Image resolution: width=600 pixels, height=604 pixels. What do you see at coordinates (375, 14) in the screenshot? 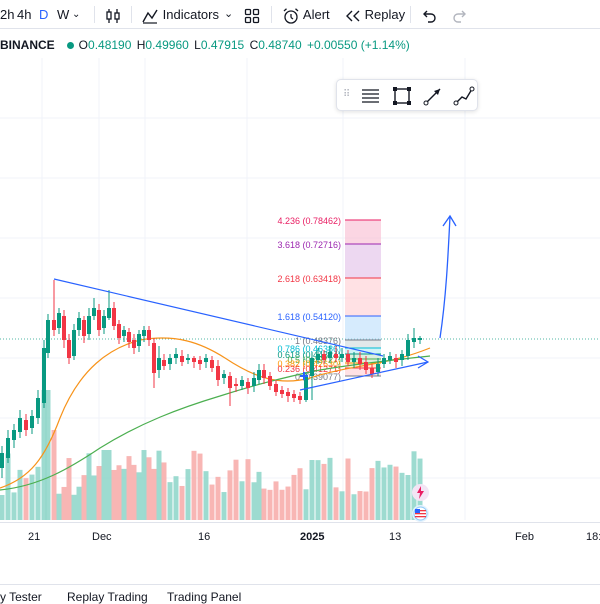
I see `replay-button: Replay` at bounding box center [375, 14].